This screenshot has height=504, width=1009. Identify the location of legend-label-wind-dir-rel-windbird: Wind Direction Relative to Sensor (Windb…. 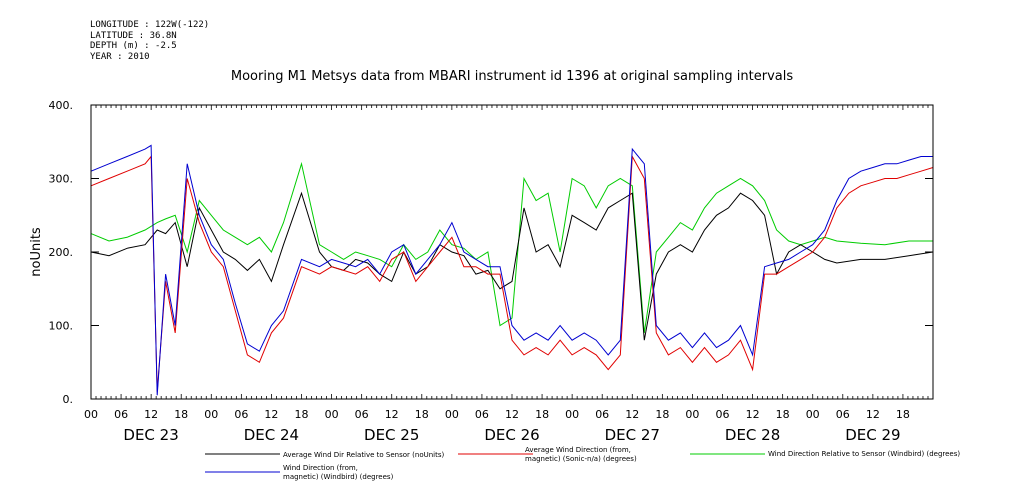
(864, 454).